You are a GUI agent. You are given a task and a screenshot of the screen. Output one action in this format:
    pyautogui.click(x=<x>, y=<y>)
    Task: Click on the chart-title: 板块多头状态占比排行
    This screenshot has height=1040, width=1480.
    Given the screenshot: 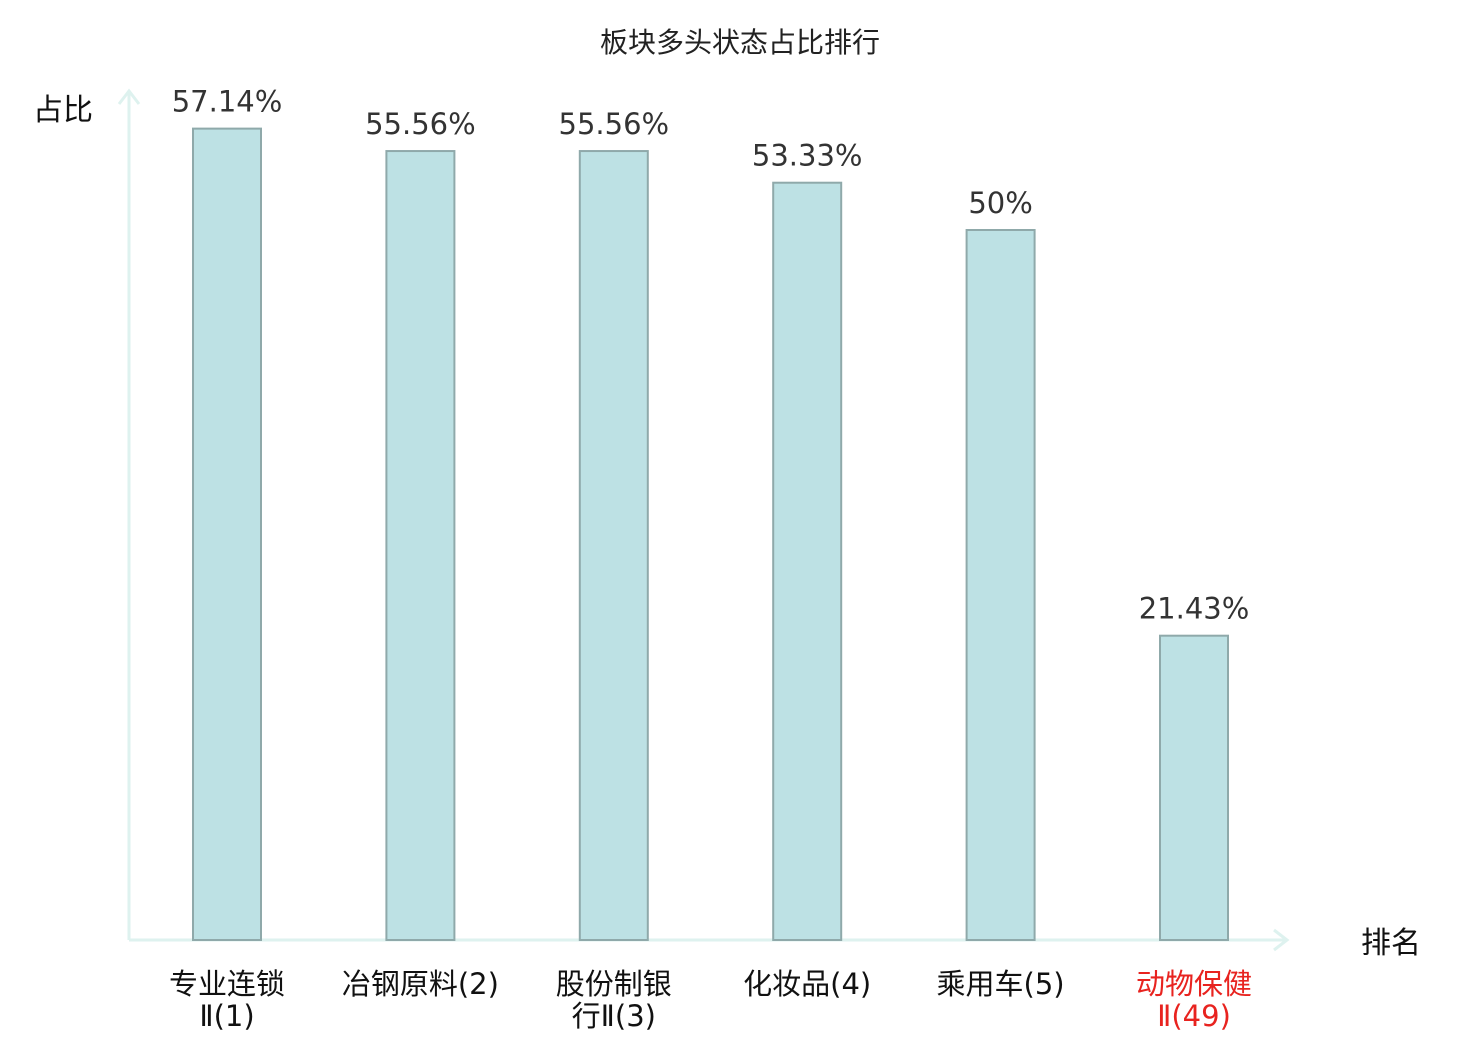 What is the action you would take?
    pyautogui.click(x=740, y=42)
    